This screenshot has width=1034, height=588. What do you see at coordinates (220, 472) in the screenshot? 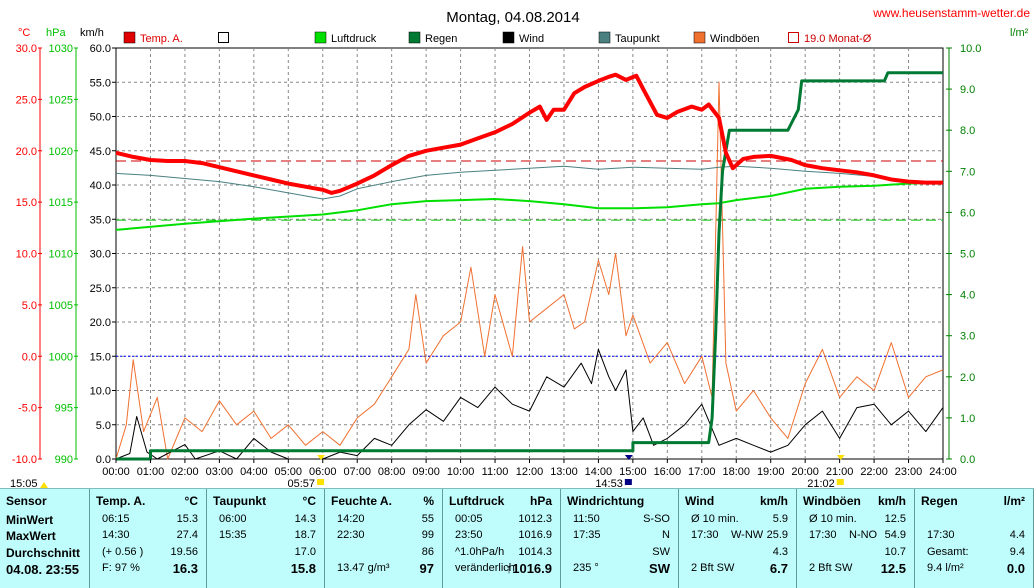
I see `x-tick-label: 03:00` at bounding box center [220, 472].